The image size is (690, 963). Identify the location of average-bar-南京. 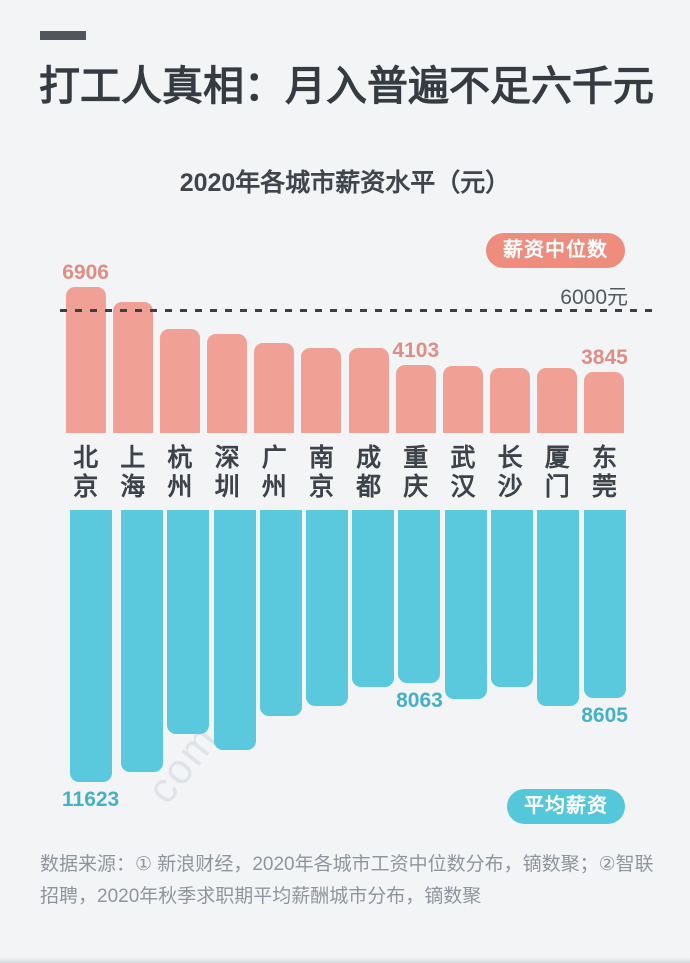
(326, 608).